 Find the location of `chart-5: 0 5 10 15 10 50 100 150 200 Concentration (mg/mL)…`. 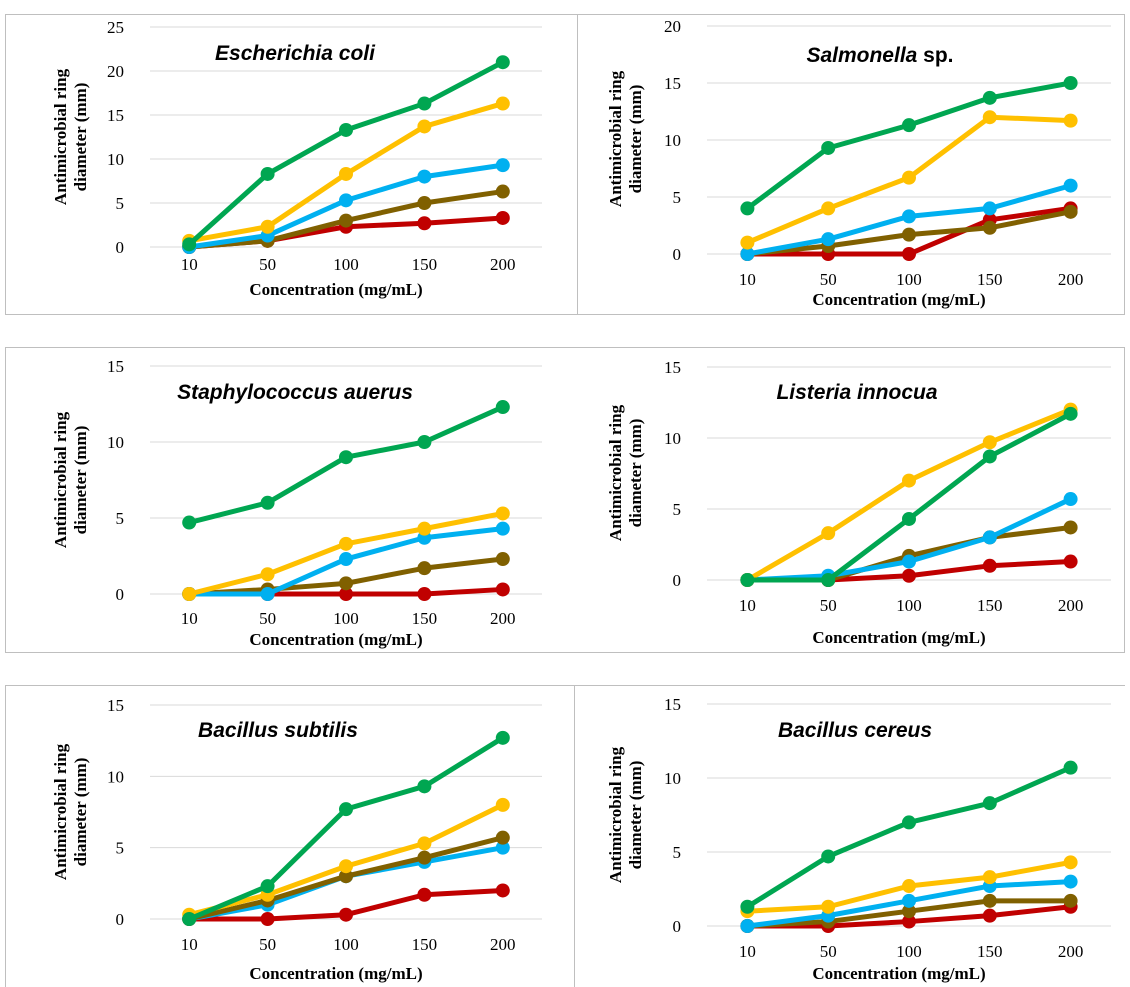

chart-5: 0 5 10 15 10 50 100 150 200 Concentration (mg/mL)… is located at coordinates (296, 839).